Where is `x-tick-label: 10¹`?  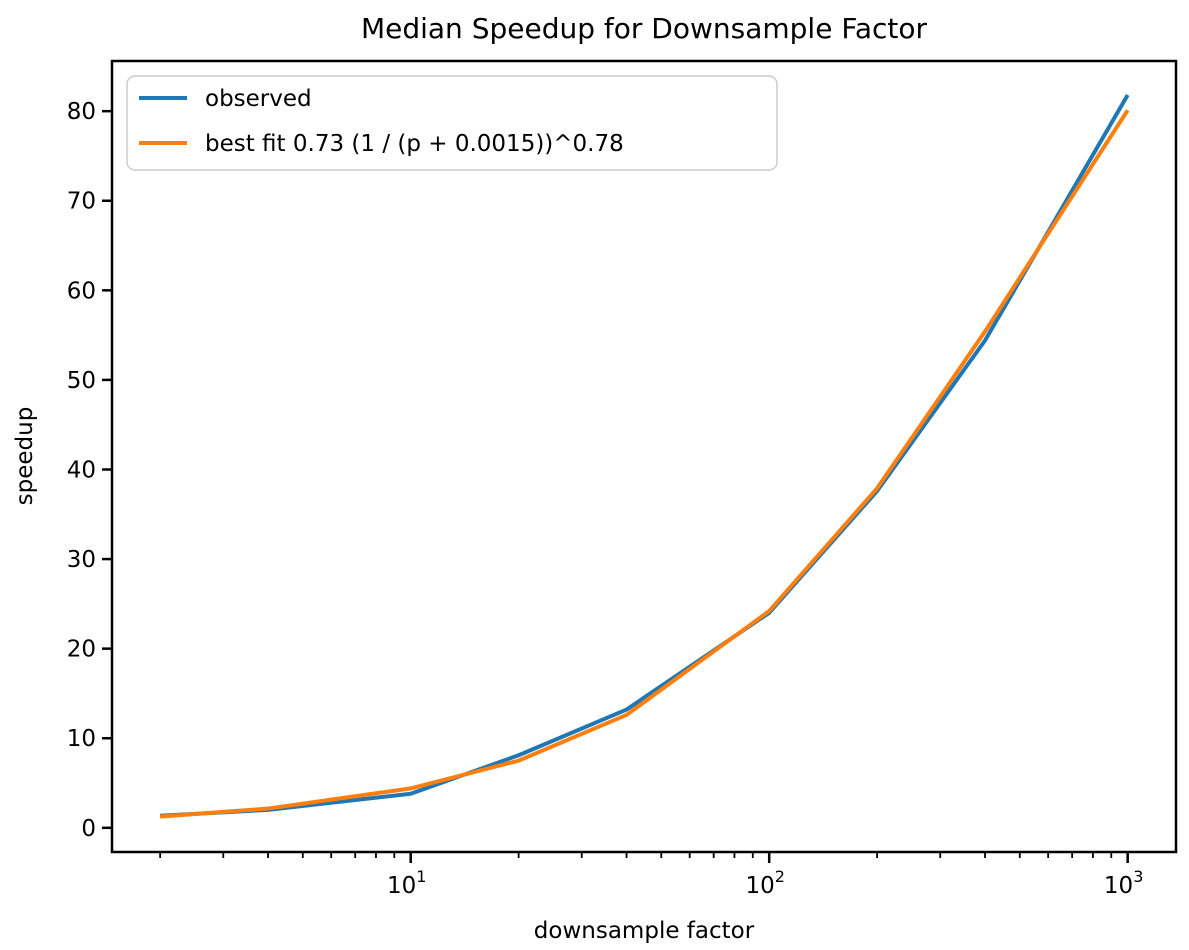 x-tick-label: 10¹ is located at coordinates (406, 883).